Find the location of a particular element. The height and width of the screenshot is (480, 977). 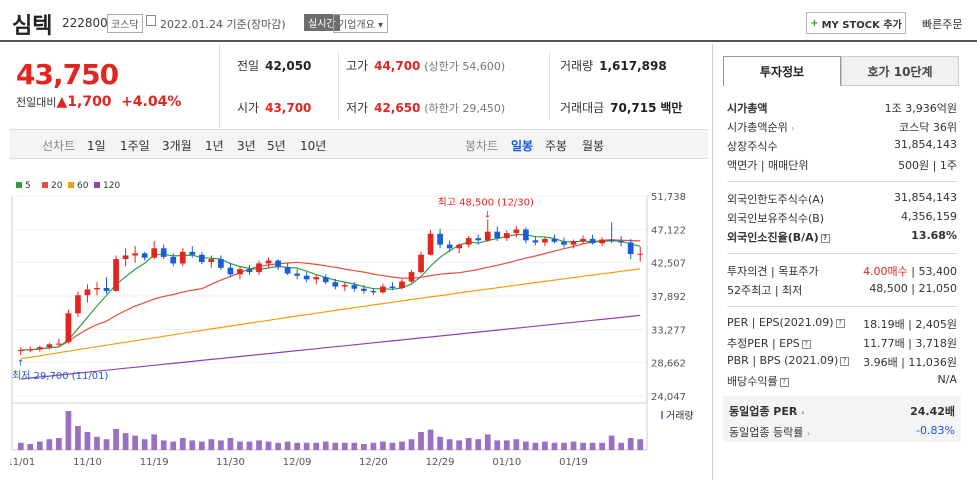

row-label: 시가총액순위 › is located at coordinates (760, 127).